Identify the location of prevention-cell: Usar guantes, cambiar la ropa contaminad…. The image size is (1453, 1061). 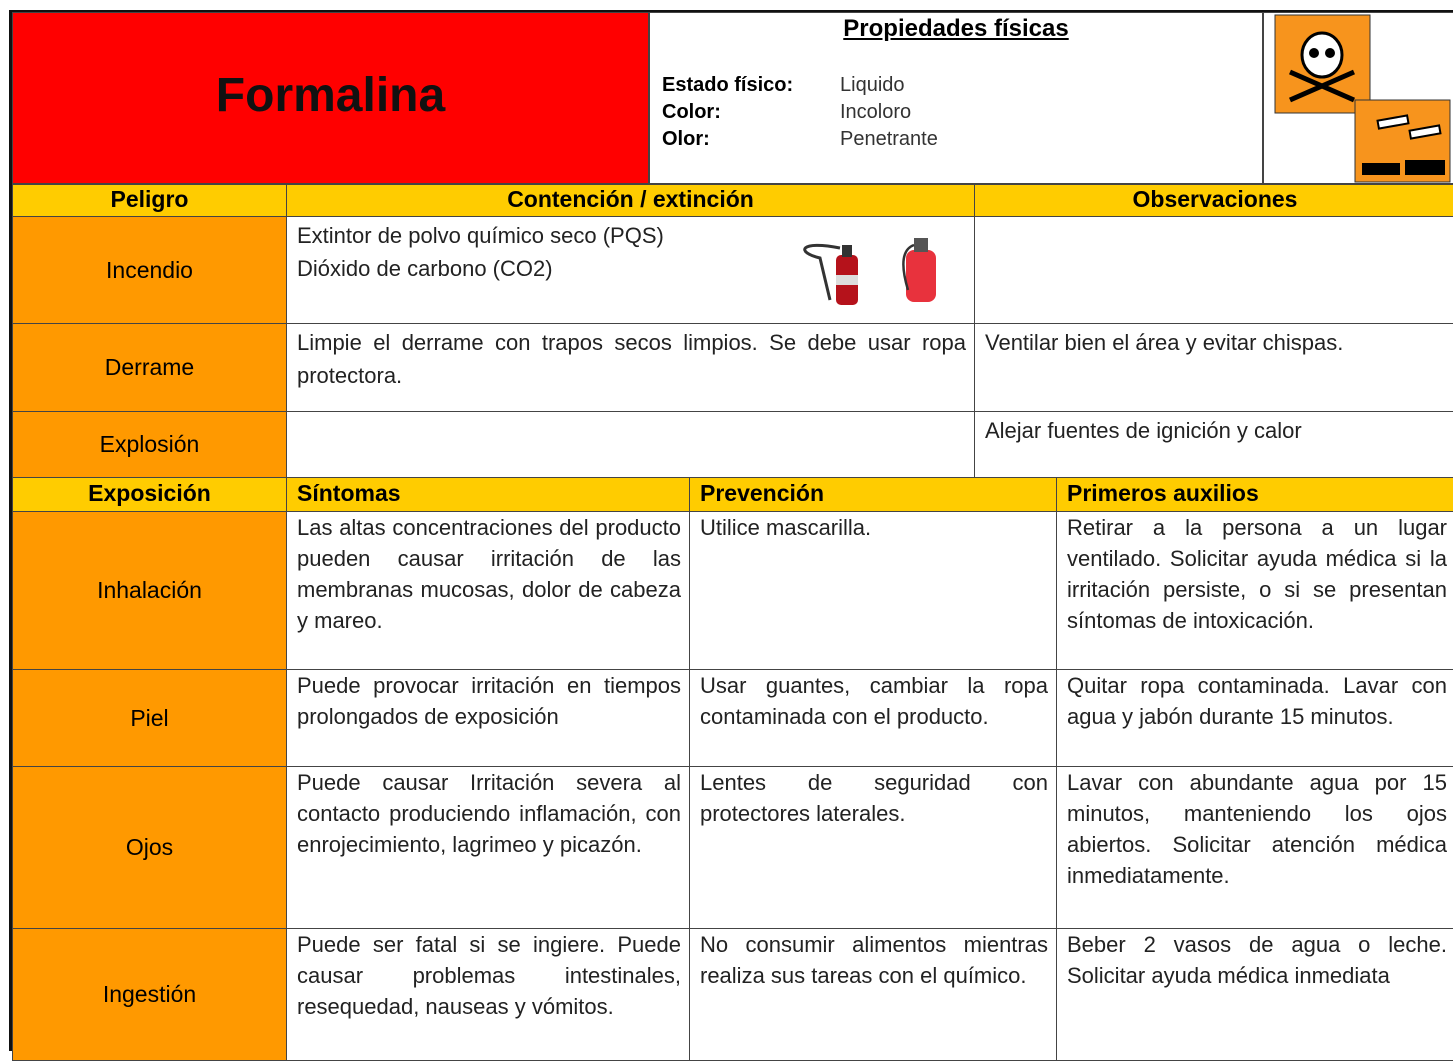
(873, 718).